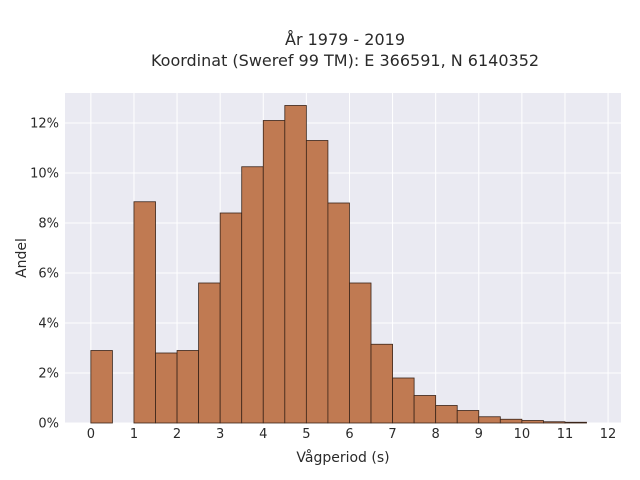  I want to click on x-tick-label: 8, so click(436, 434).